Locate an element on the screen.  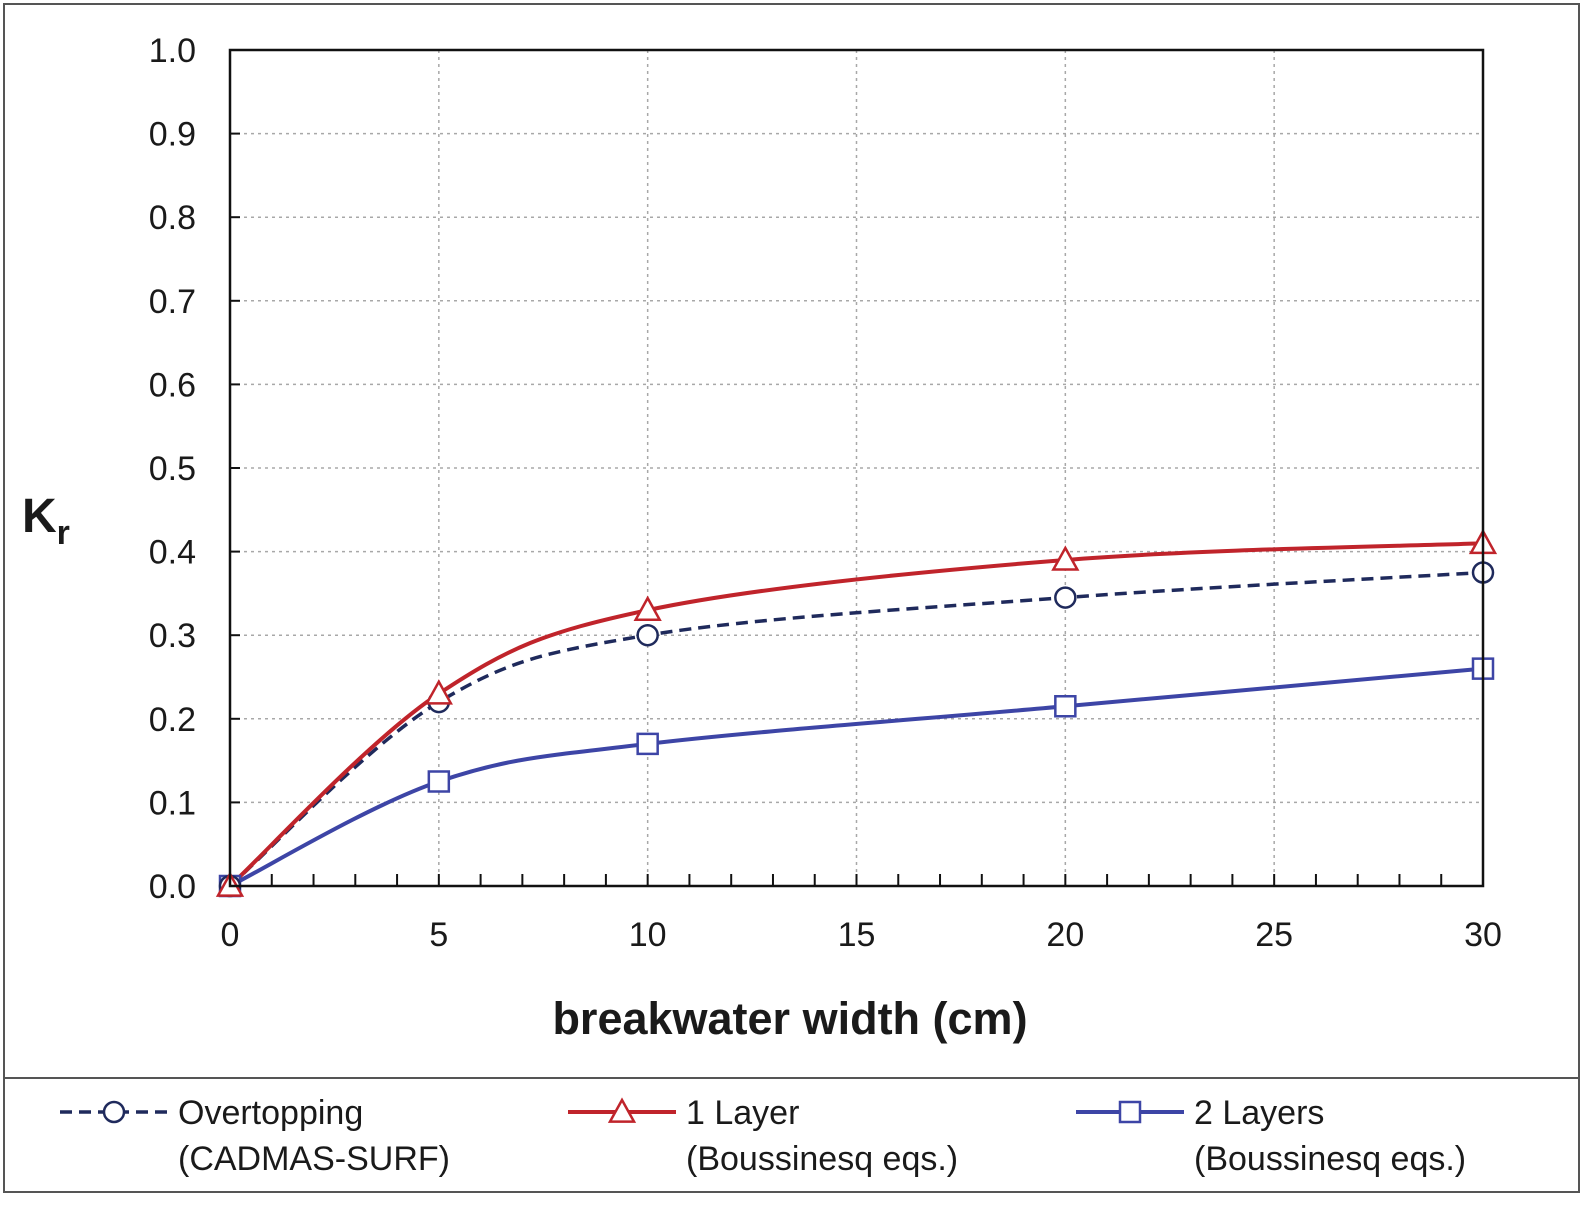
y-tick-label: 0.5 is located at coordinates (172, 469).